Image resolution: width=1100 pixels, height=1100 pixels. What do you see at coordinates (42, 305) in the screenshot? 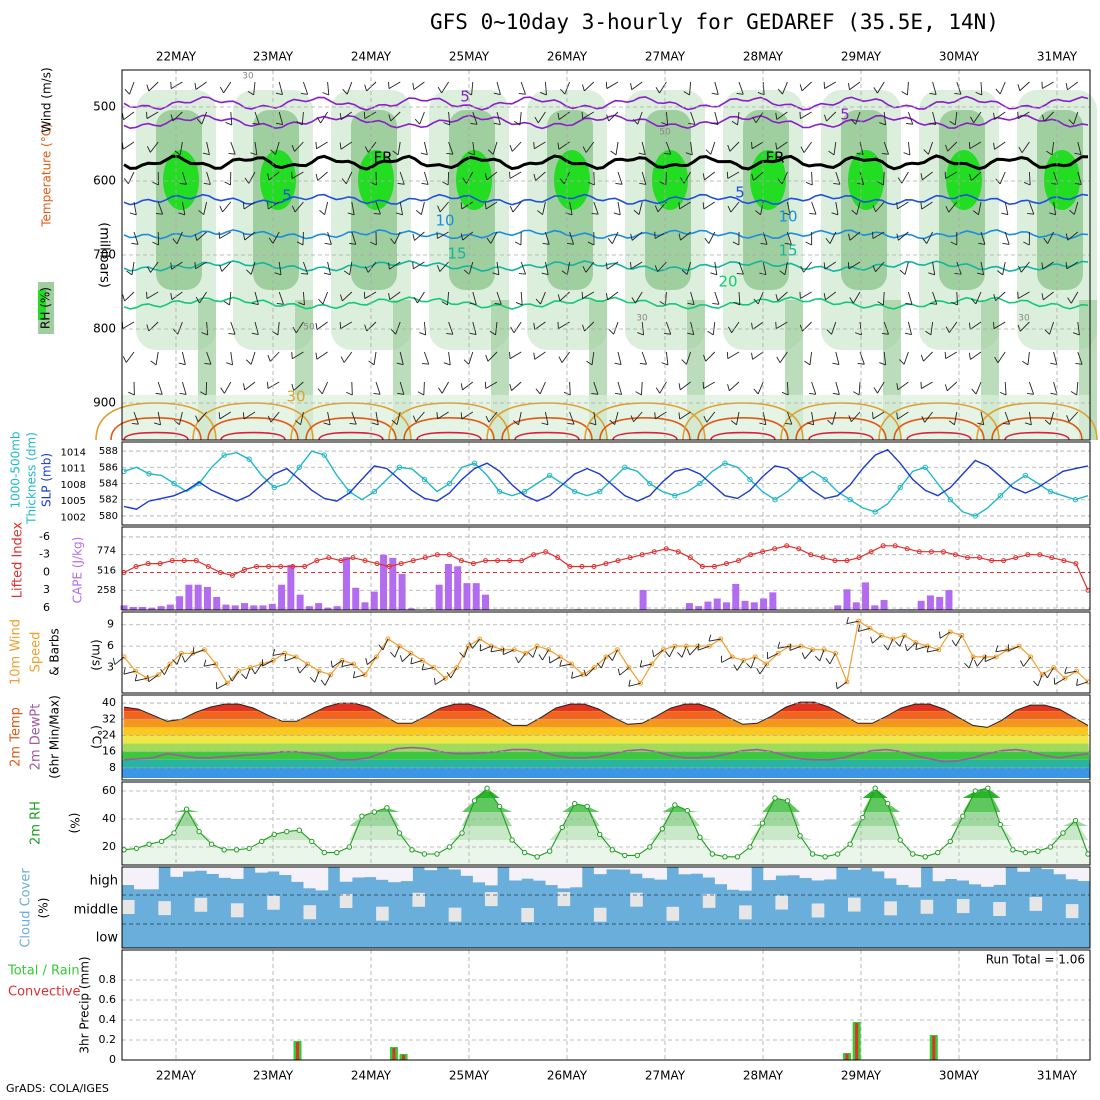
I see `rh-legend-swatch` at bounding box center [42, 305].